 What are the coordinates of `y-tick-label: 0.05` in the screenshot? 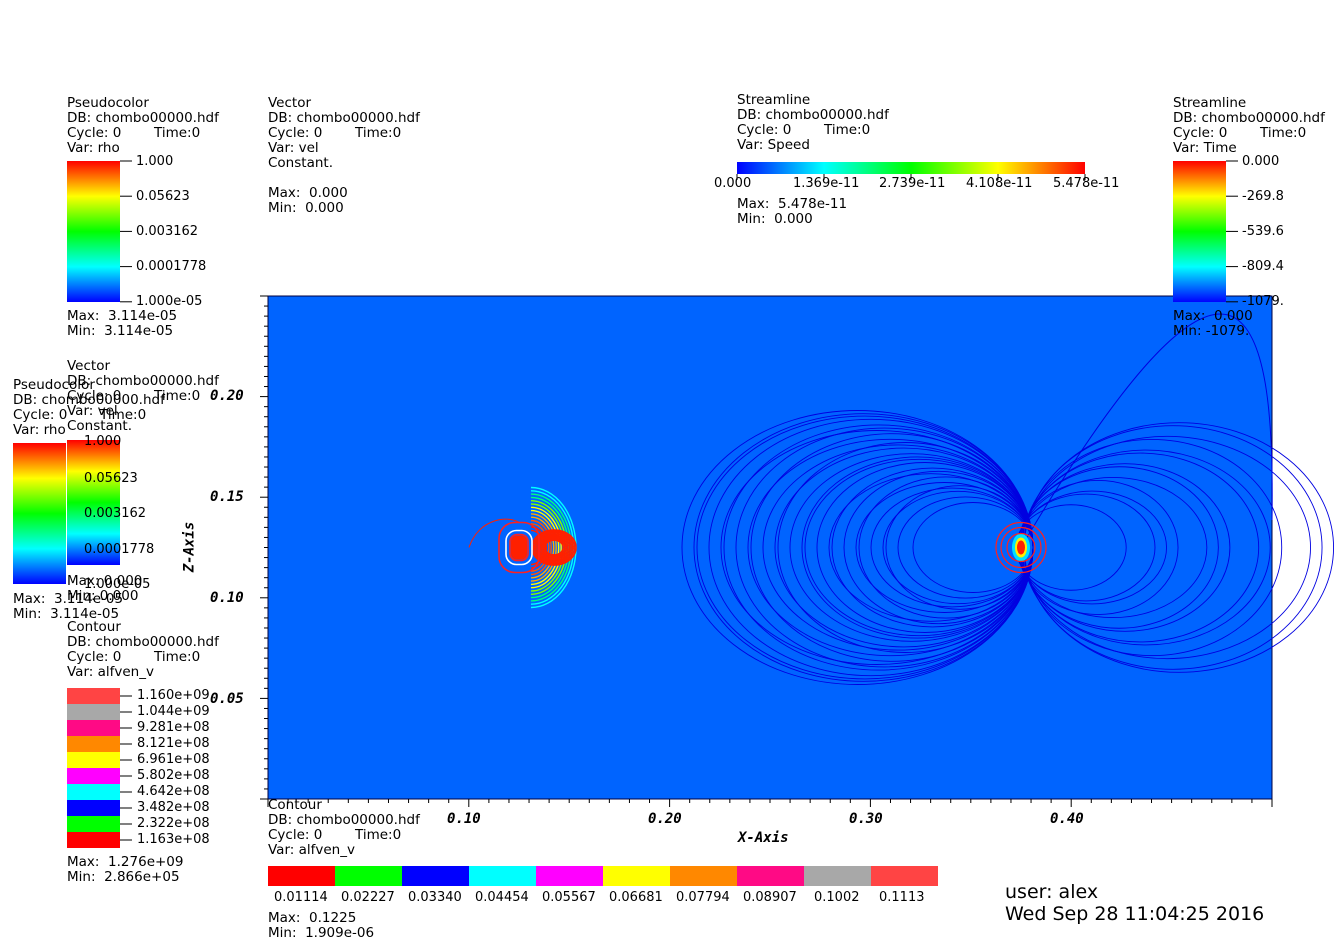 It's located at (227, 699).